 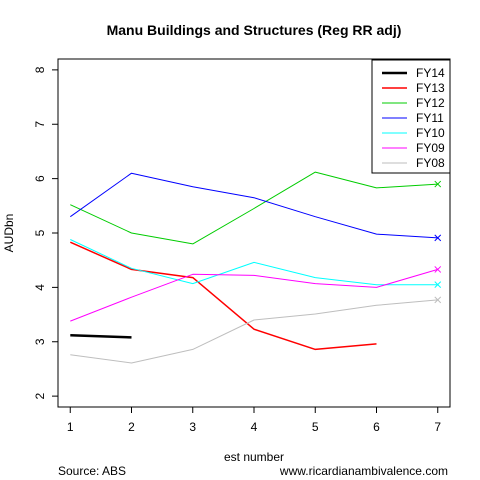 What do you see at coordinates (430, 133) in the screenshot?
I see `legend-label-fy10: FY10` at bounding box center [430, 133].